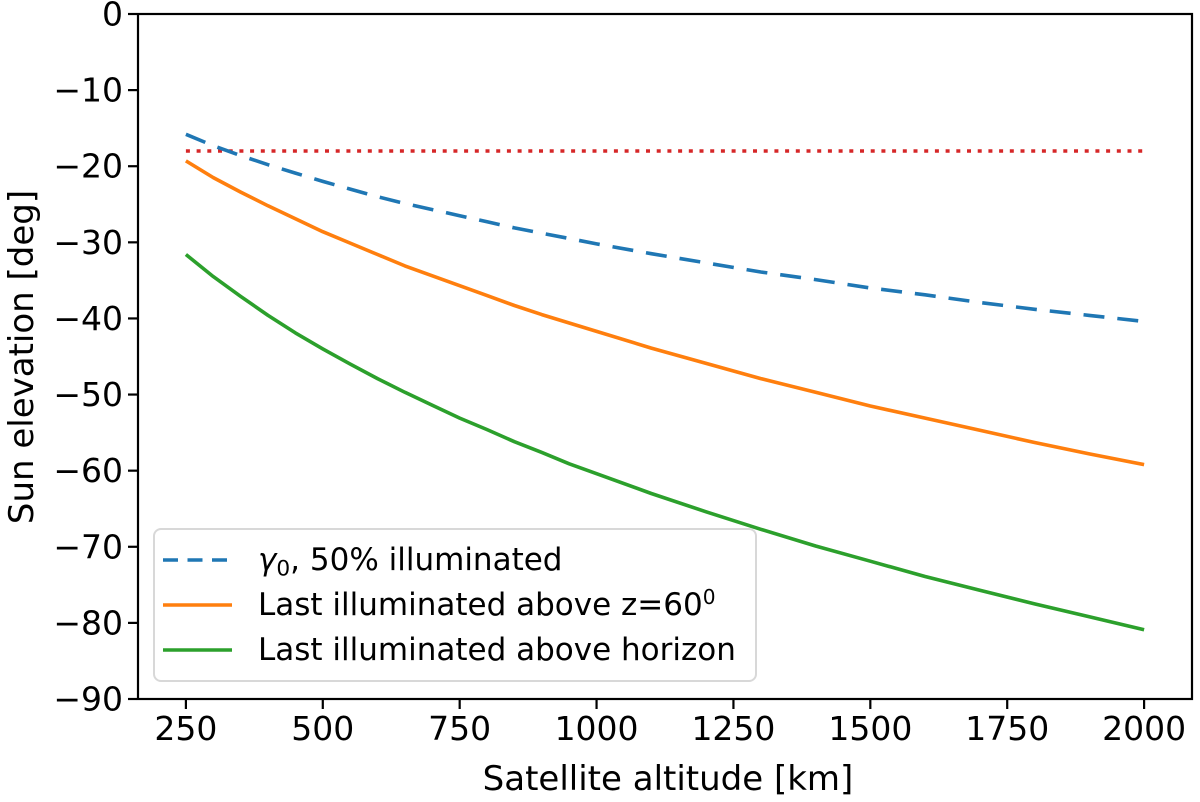  I want to click on legend-label-gamma0: γ0, 50% illuminated, so click(410, 561).